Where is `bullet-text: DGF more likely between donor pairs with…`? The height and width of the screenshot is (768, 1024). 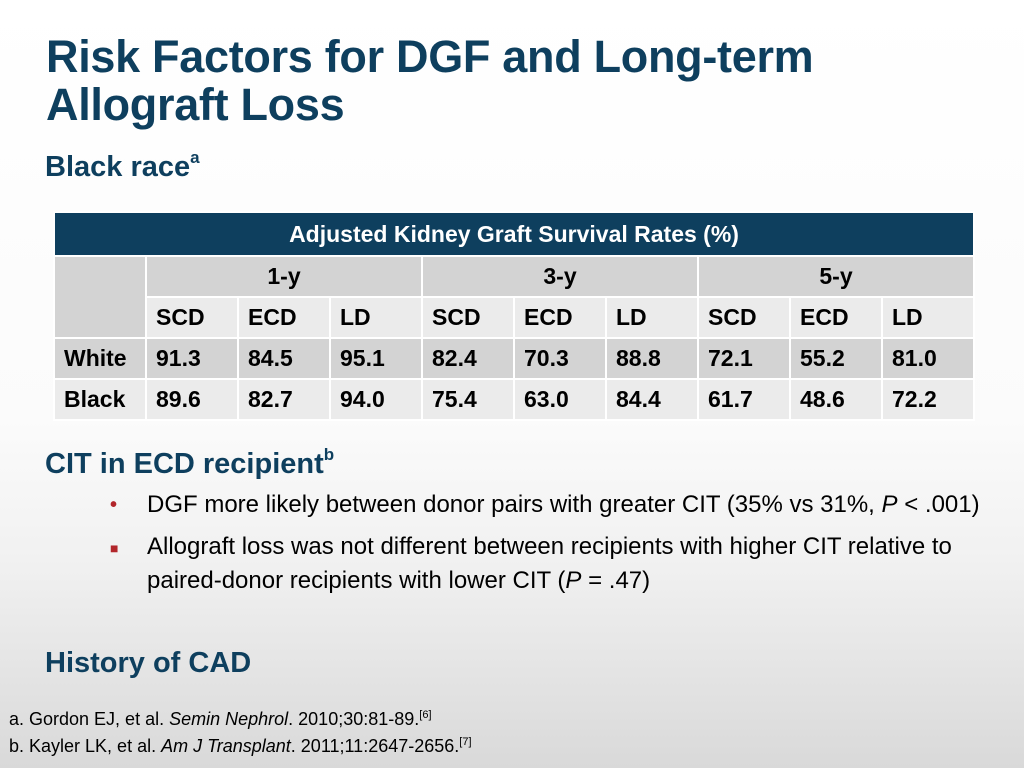 bullet-text: DGF more likely between donor pairs with… is located at coordinates (514, 504).